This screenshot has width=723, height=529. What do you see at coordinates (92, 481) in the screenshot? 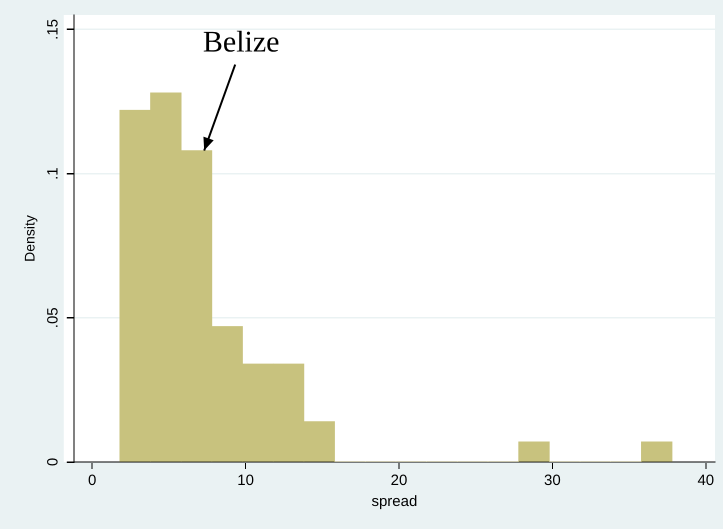
I see `x-tick-label: 0` at bounding box center [92, 481].